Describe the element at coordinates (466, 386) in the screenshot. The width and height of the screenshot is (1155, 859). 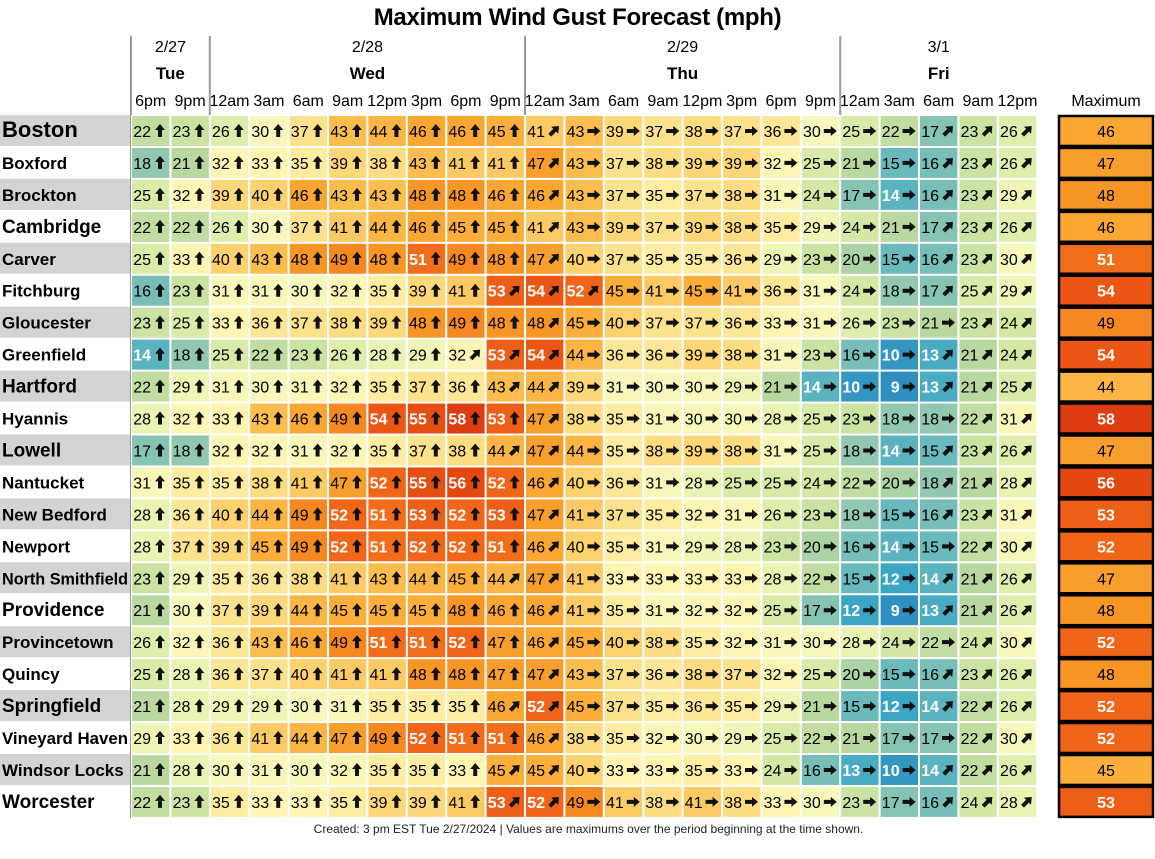
I see `heatmap-cell: 36` at that location.